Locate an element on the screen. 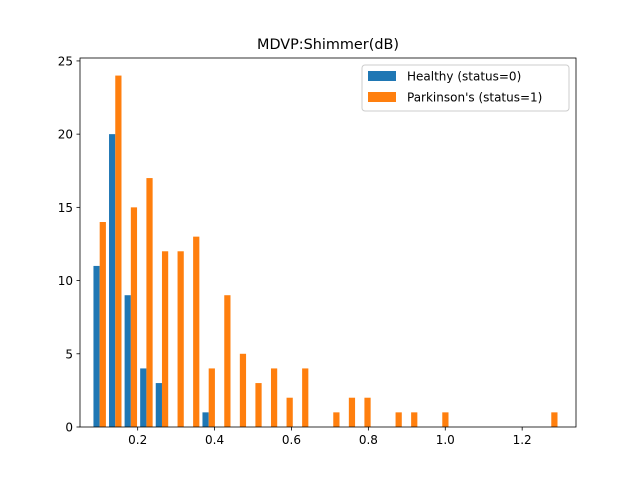 The height and width of the screenshot is (480, 640). legend-label-parkinsons: Parkinson's (status=1) is located at coordinates (474, 98).